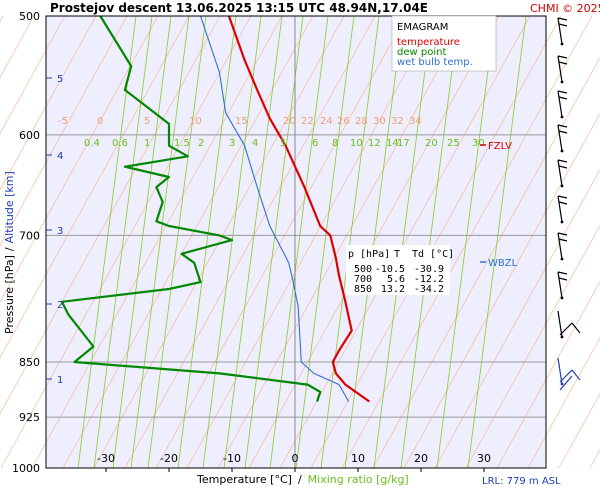 This screenshot has height=500, width=600. Describe the element at coordinates (361, 121) in the screenshot. I see `dry-adiabat-label: 28` at that location.